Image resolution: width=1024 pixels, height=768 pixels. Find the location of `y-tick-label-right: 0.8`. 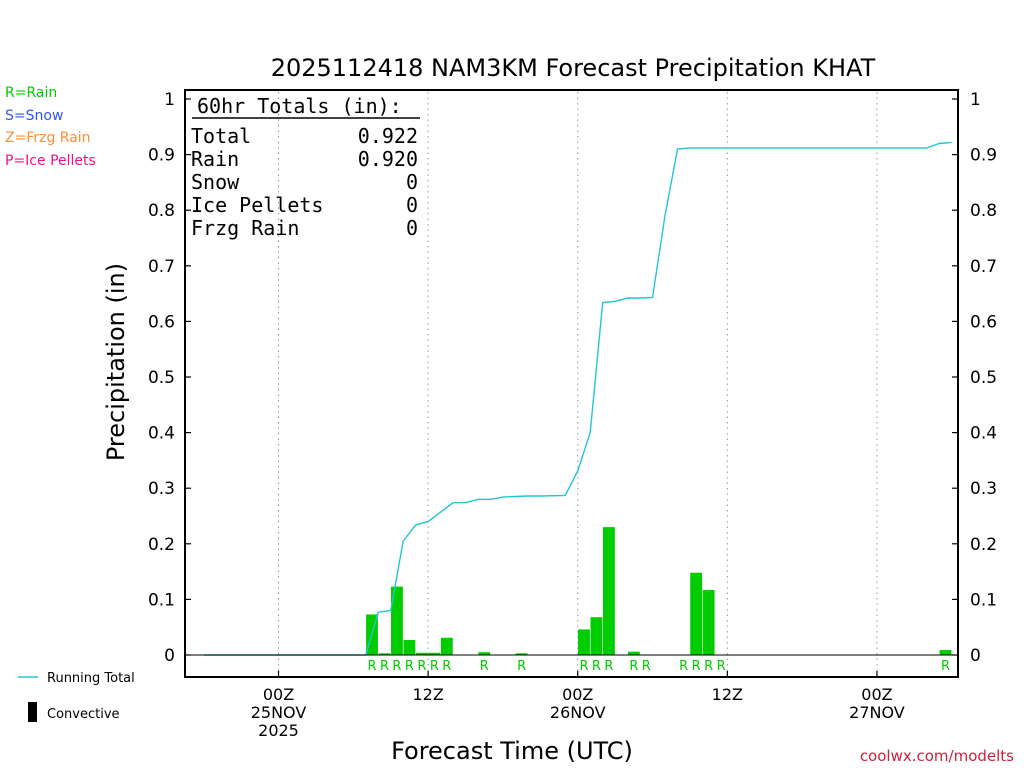

y-tick-label-right: 0.8 is located at coordinates (983, 211).